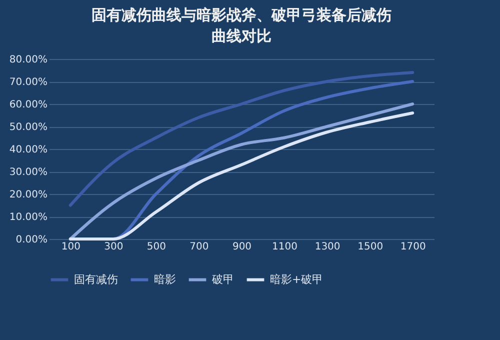 The width and height of the screenshot is (500, 340). I want to click on x-tick-label: 300, so click(114, 247).